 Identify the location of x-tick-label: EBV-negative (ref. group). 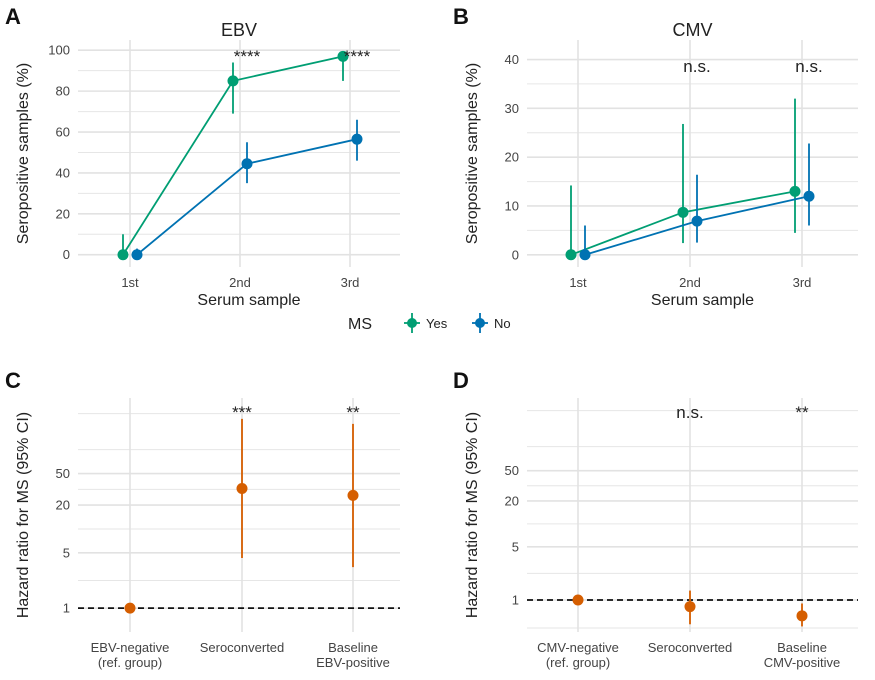
(130, 655).